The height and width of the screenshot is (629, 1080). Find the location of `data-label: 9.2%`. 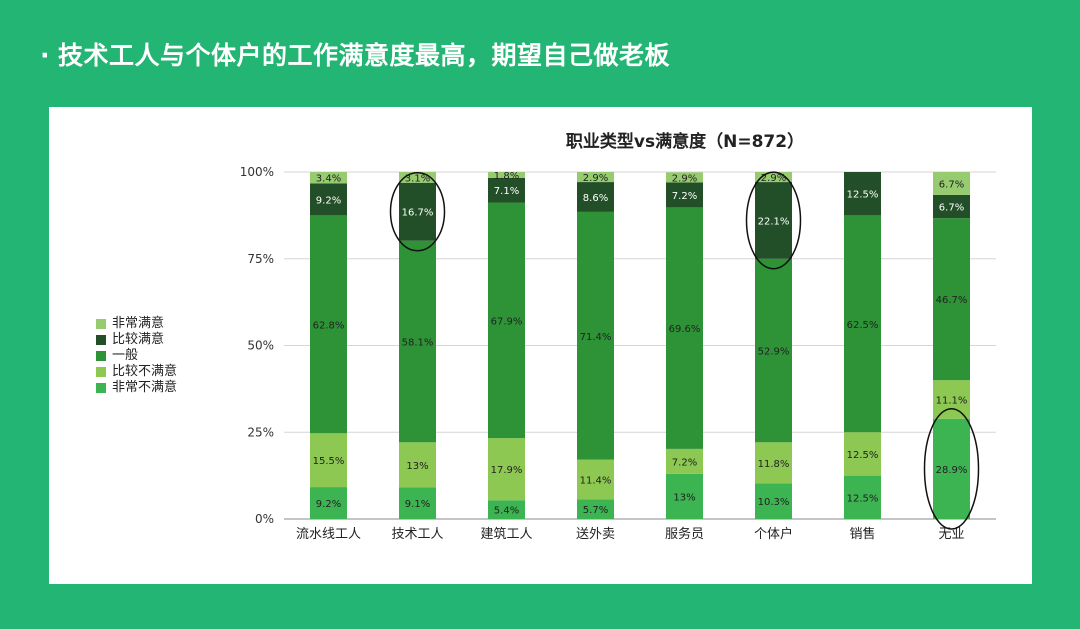

data-label: 9.2% is located at coordinates (328, 200).